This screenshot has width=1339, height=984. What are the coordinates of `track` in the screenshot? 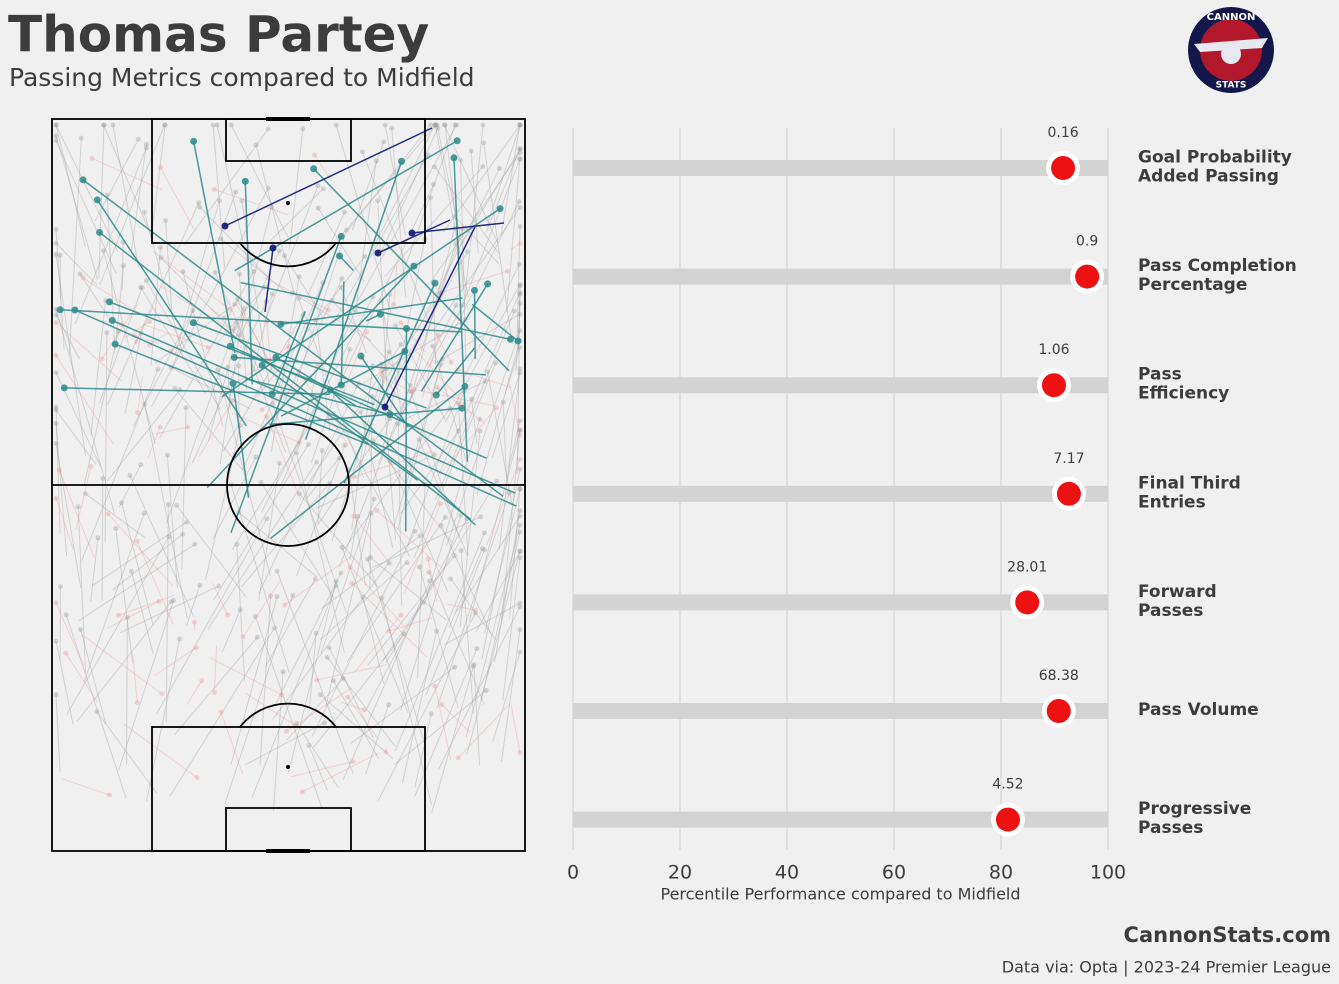 It's located at (840, 385).